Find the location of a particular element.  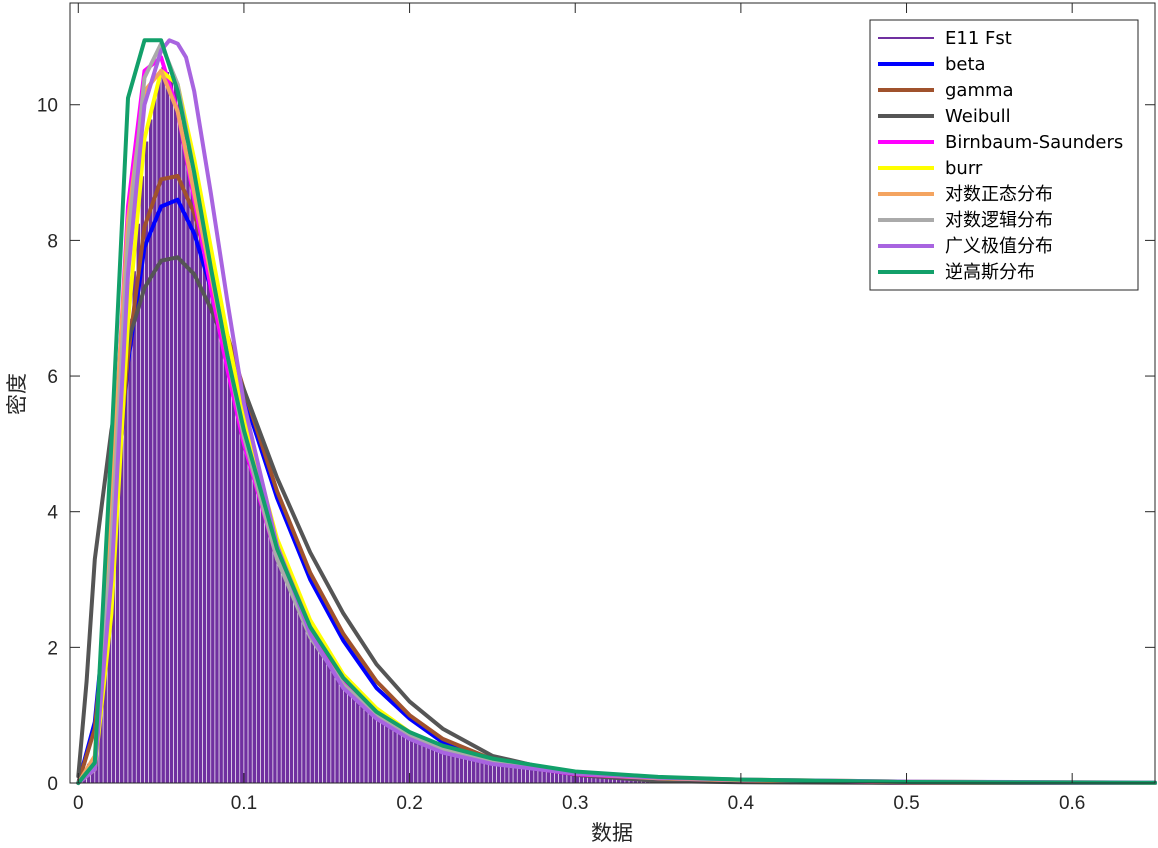

y-tick-label: 0 is located at coordinates (52, 784).